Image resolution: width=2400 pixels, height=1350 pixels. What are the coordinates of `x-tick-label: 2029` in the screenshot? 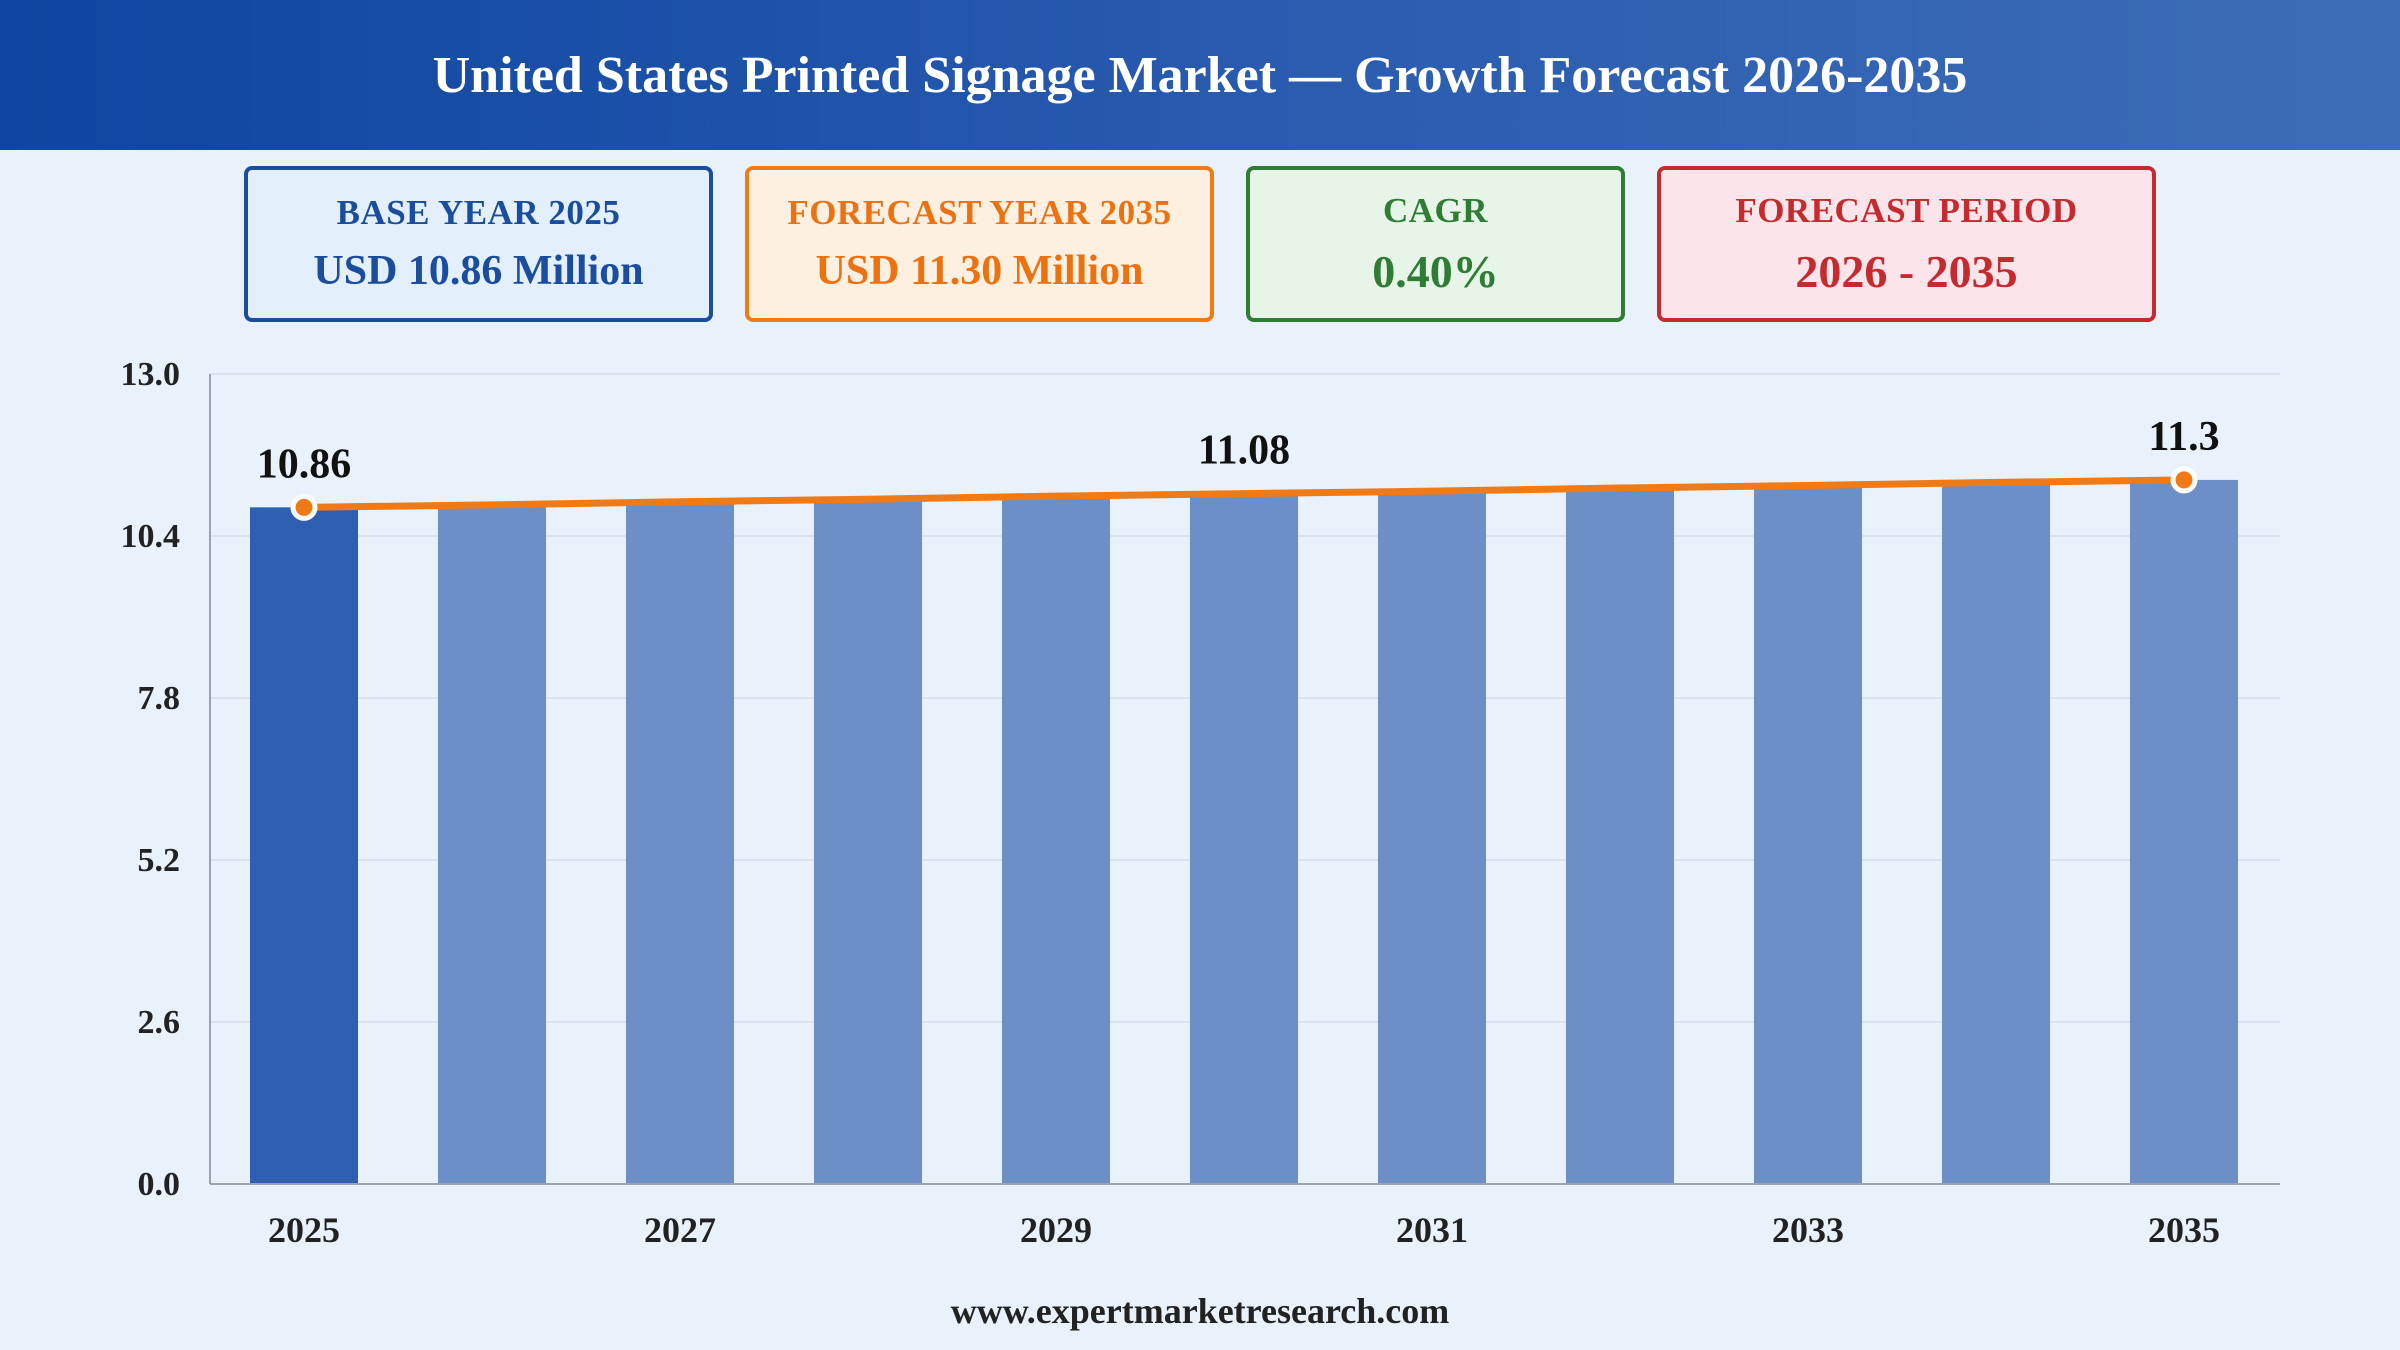 It's located at (1056, 1230).